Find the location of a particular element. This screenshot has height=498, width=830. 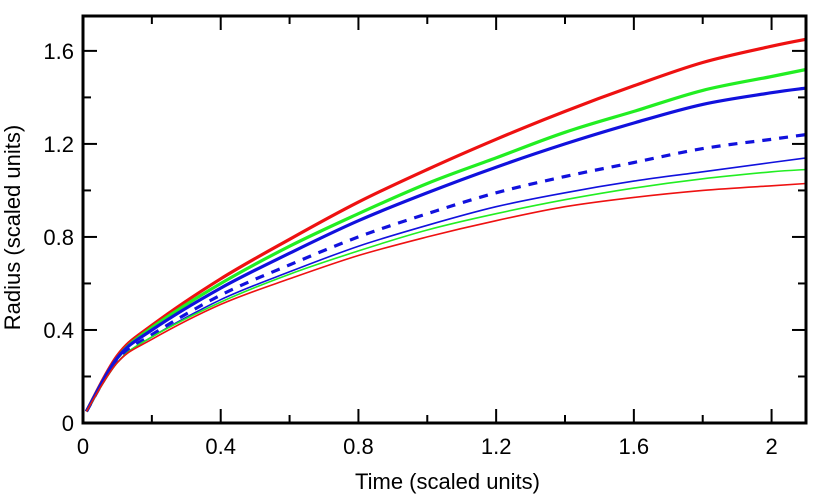

x-tick-label: 1.2 is located at coordinates (496, 446).